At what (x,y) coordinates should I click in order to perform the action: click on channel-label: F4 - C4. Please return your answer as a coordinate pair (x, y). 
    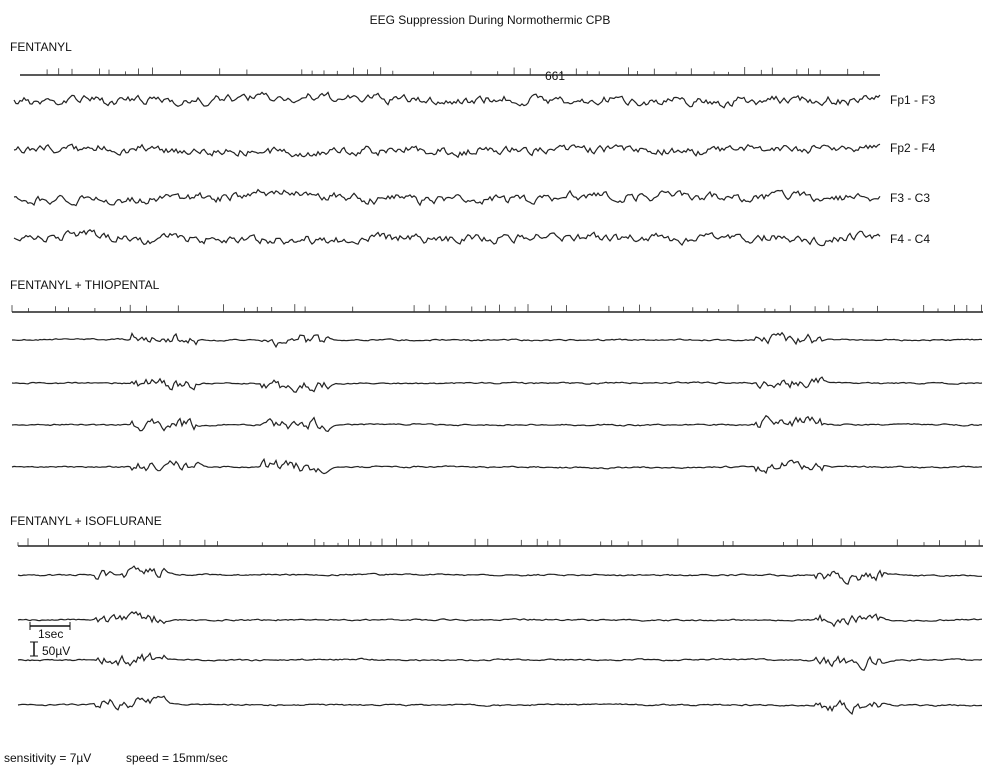
    Looking at the image, I should click on (910, 239).